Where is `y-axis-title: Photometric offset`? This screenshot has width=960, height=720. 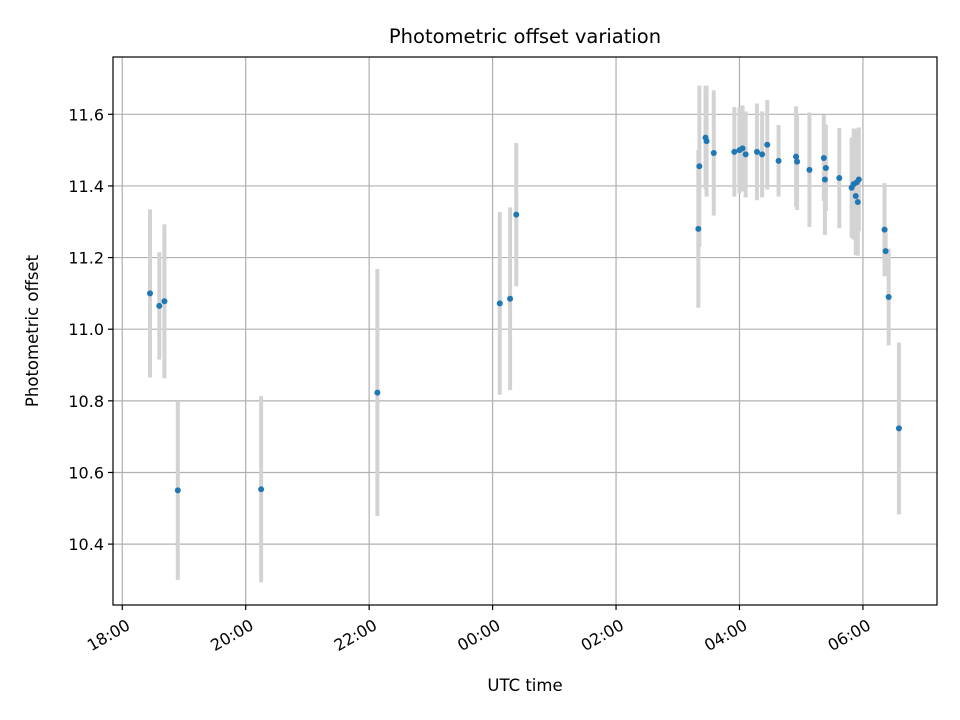 y-axis-title: Photometric offset is located at coordinates (32, 330).